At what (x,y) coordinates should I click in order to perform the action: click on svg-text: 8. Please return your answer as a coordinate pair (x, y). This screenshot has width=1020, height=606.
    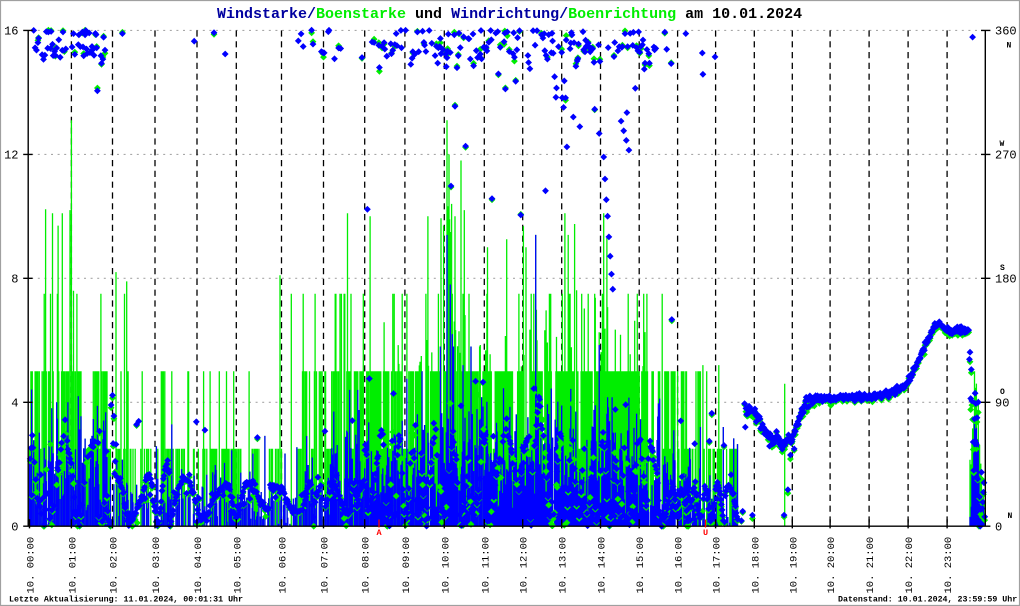
    Looking at the image, I should click on (14, 280).